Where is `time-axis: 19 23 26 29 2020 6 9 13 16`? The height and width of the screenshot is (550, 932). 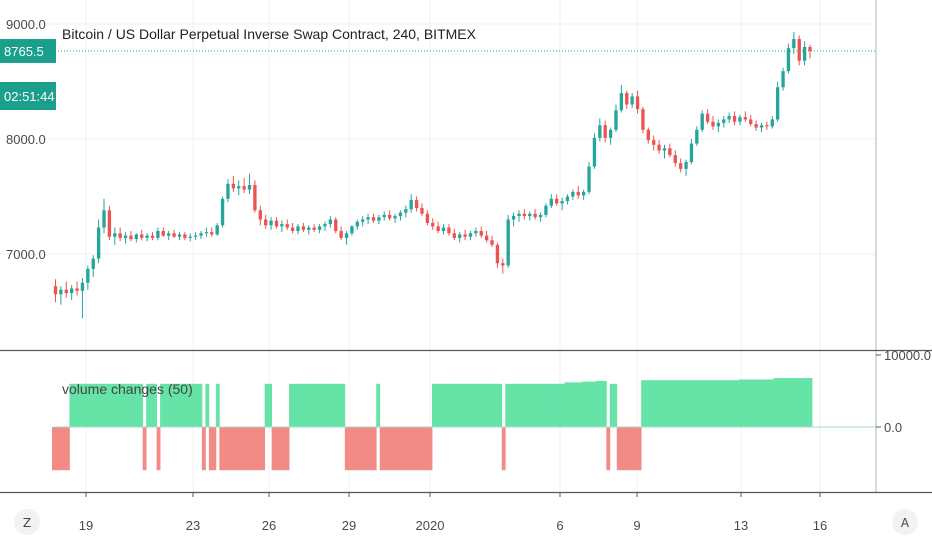
time-axis: 19 23 26 29 2020 6 9 13 16 is located at coordinates (453, 512).